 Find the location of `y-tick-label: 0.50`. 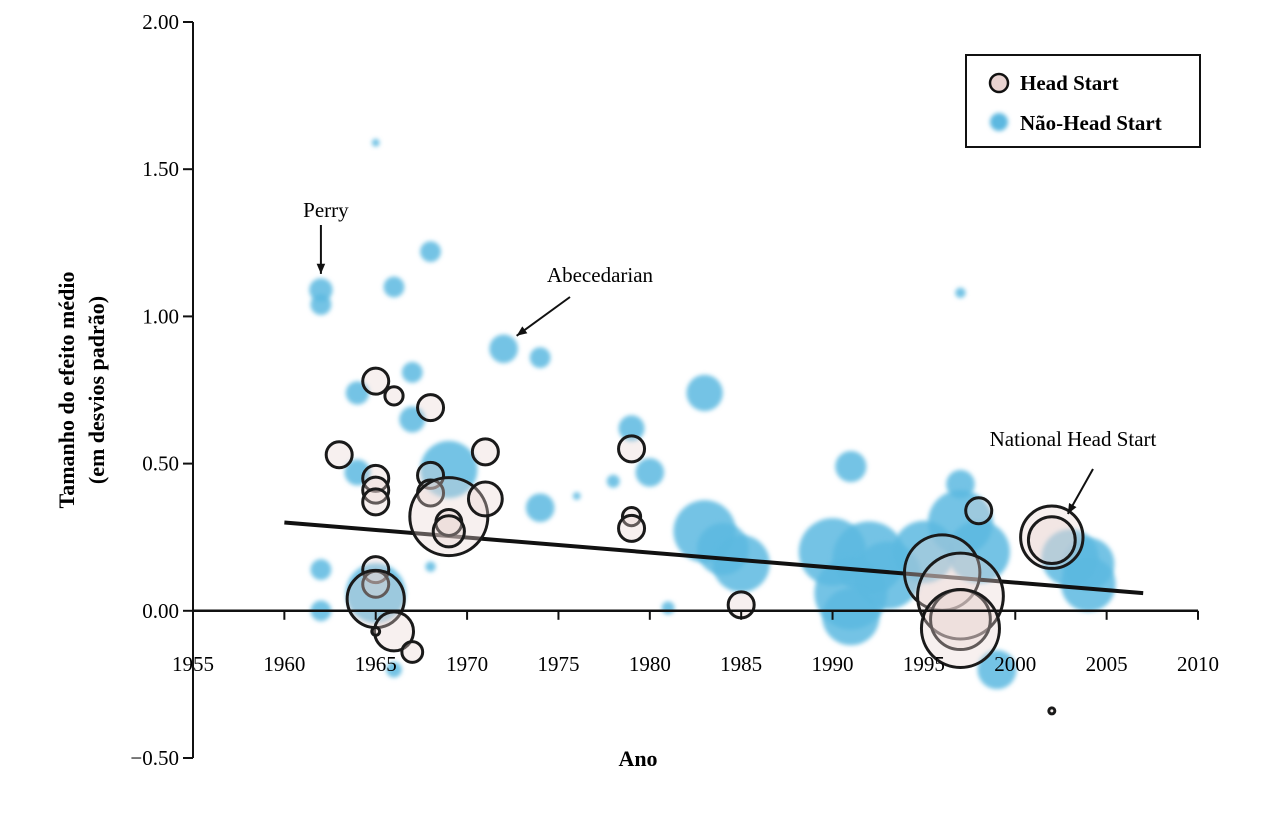

y-tick-label: 0.50 is located at coordinates (160, 464).